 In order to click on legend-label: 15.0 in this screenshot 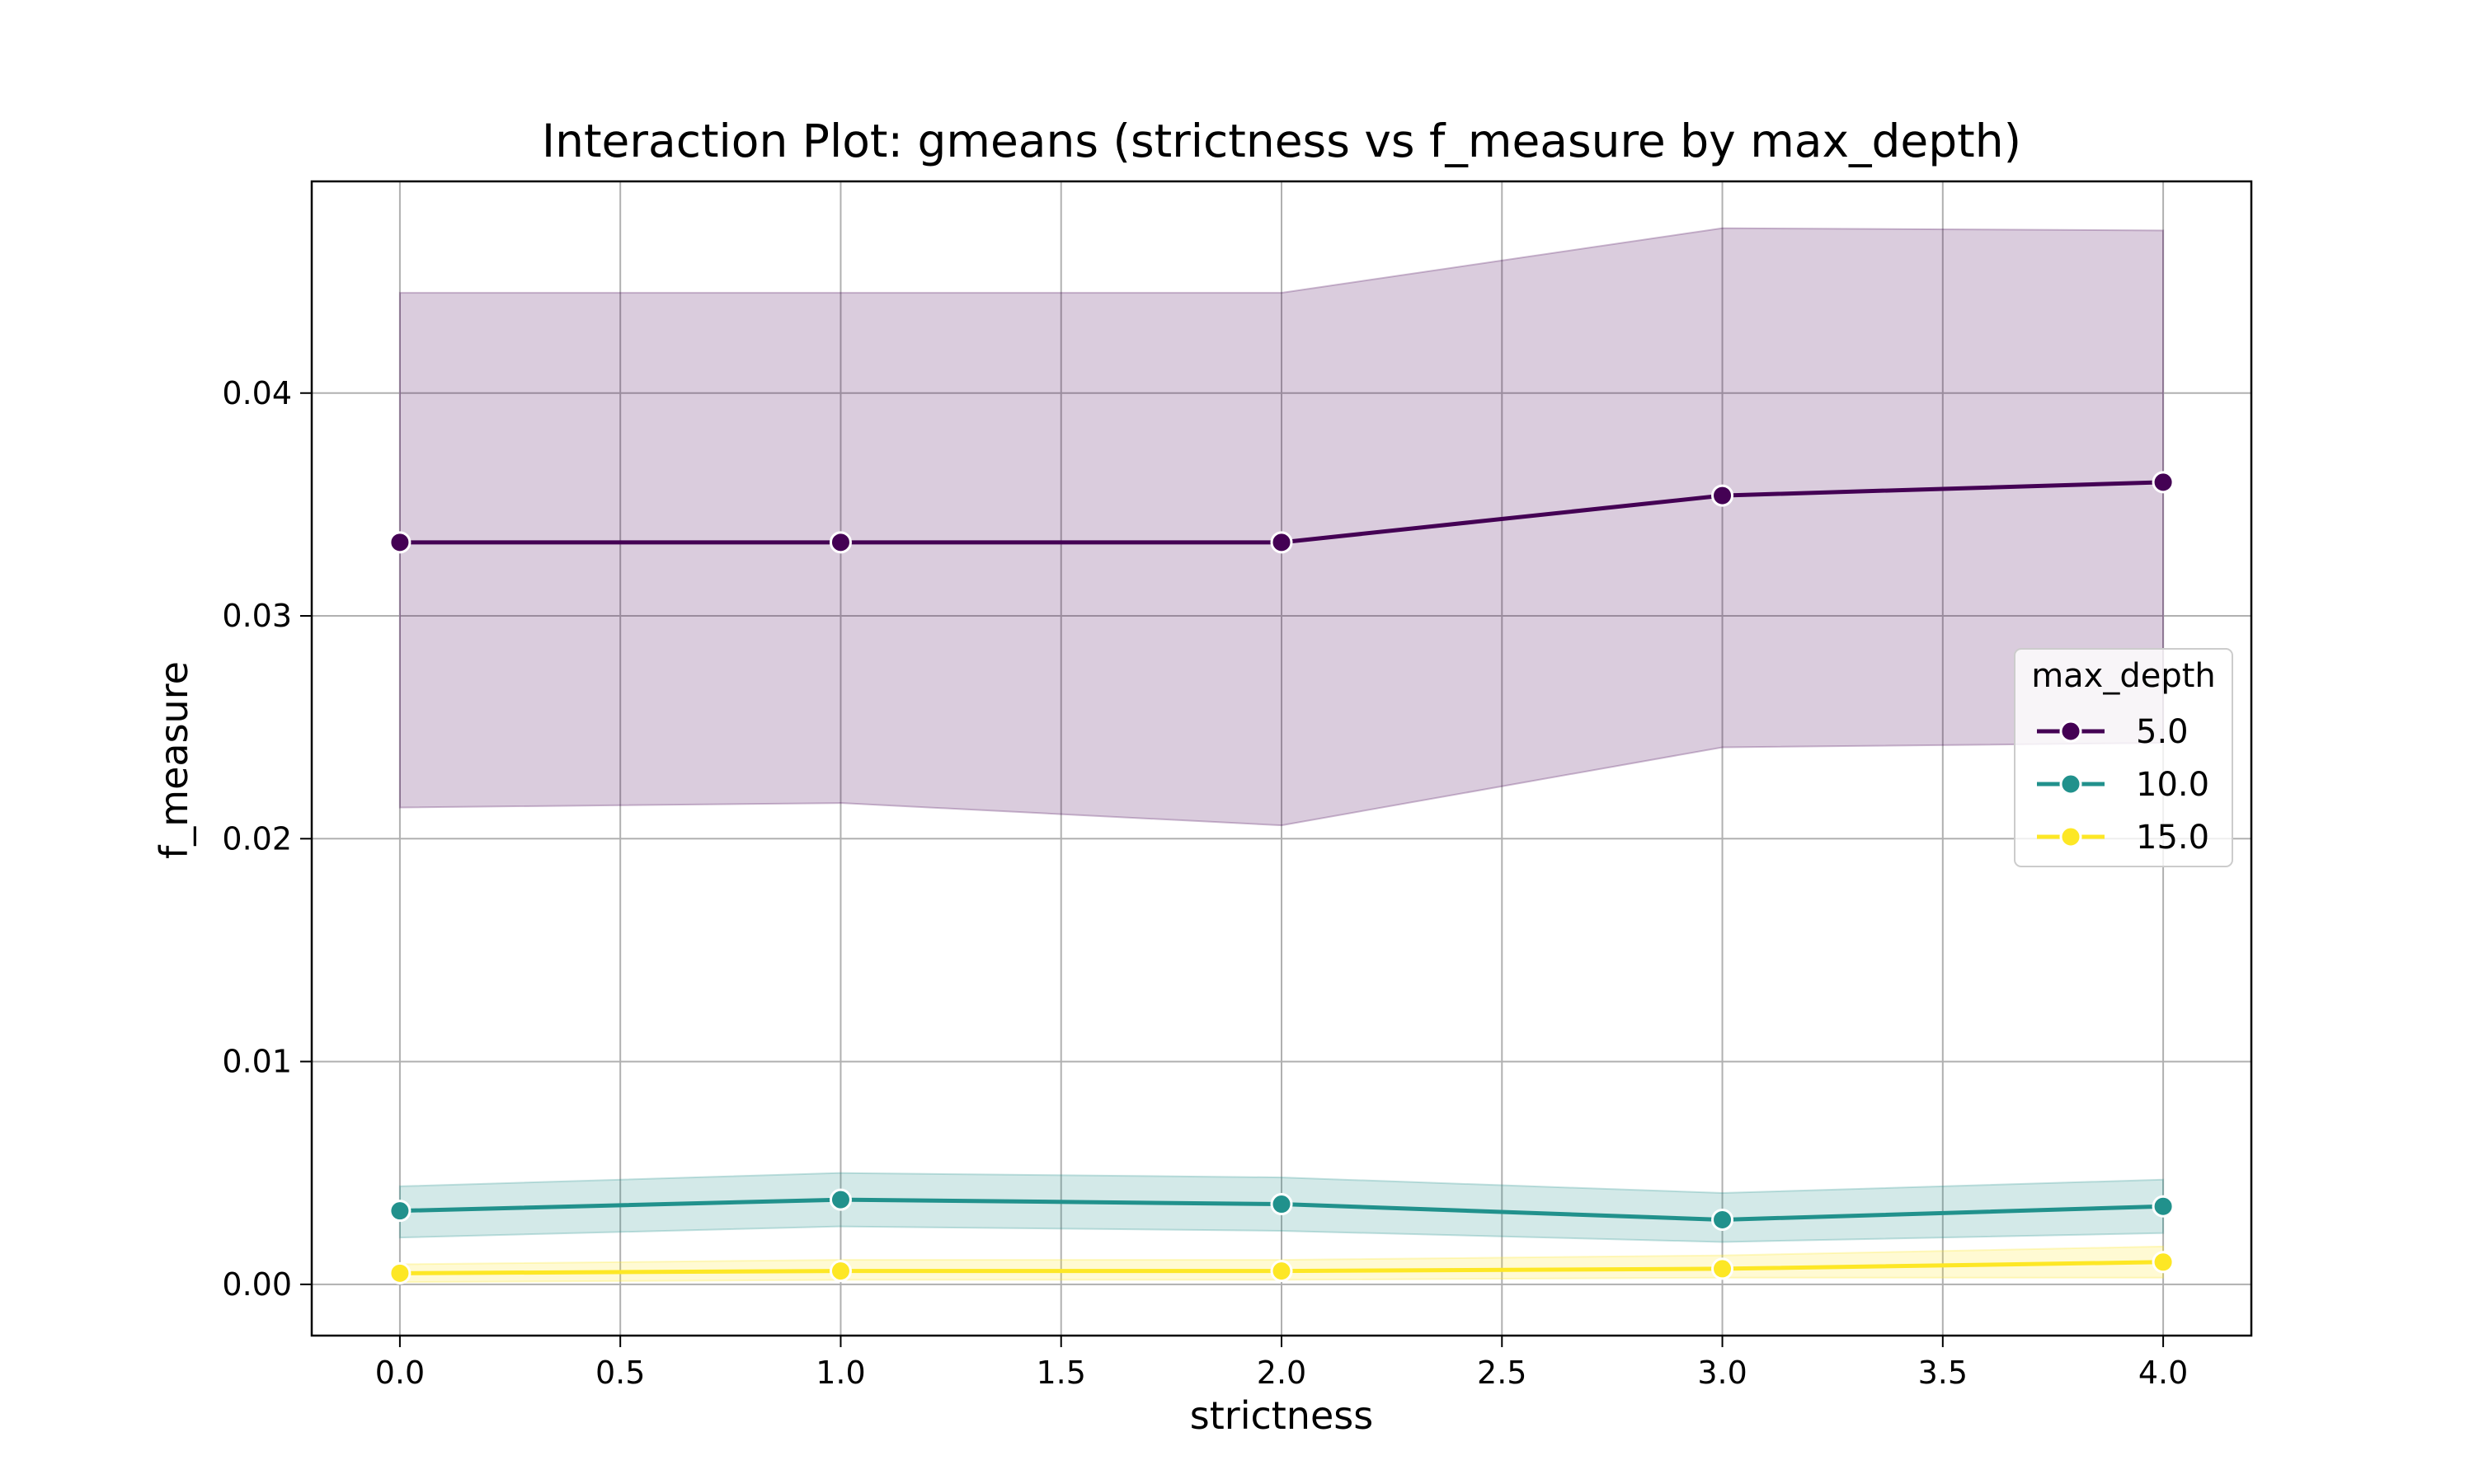, I will do `click(2172, 838)`.